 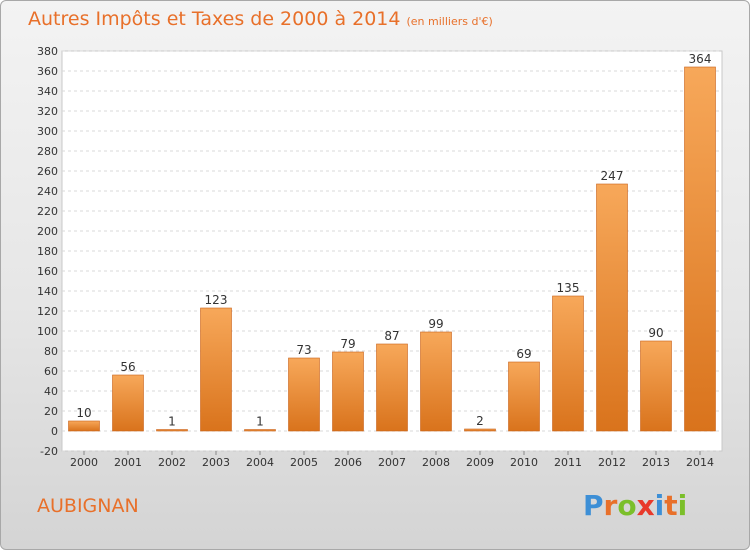 What do you see at coordinates (627, 505) in the screenshot?
I see `logo-letter: o` at bounding box center [627, 505].